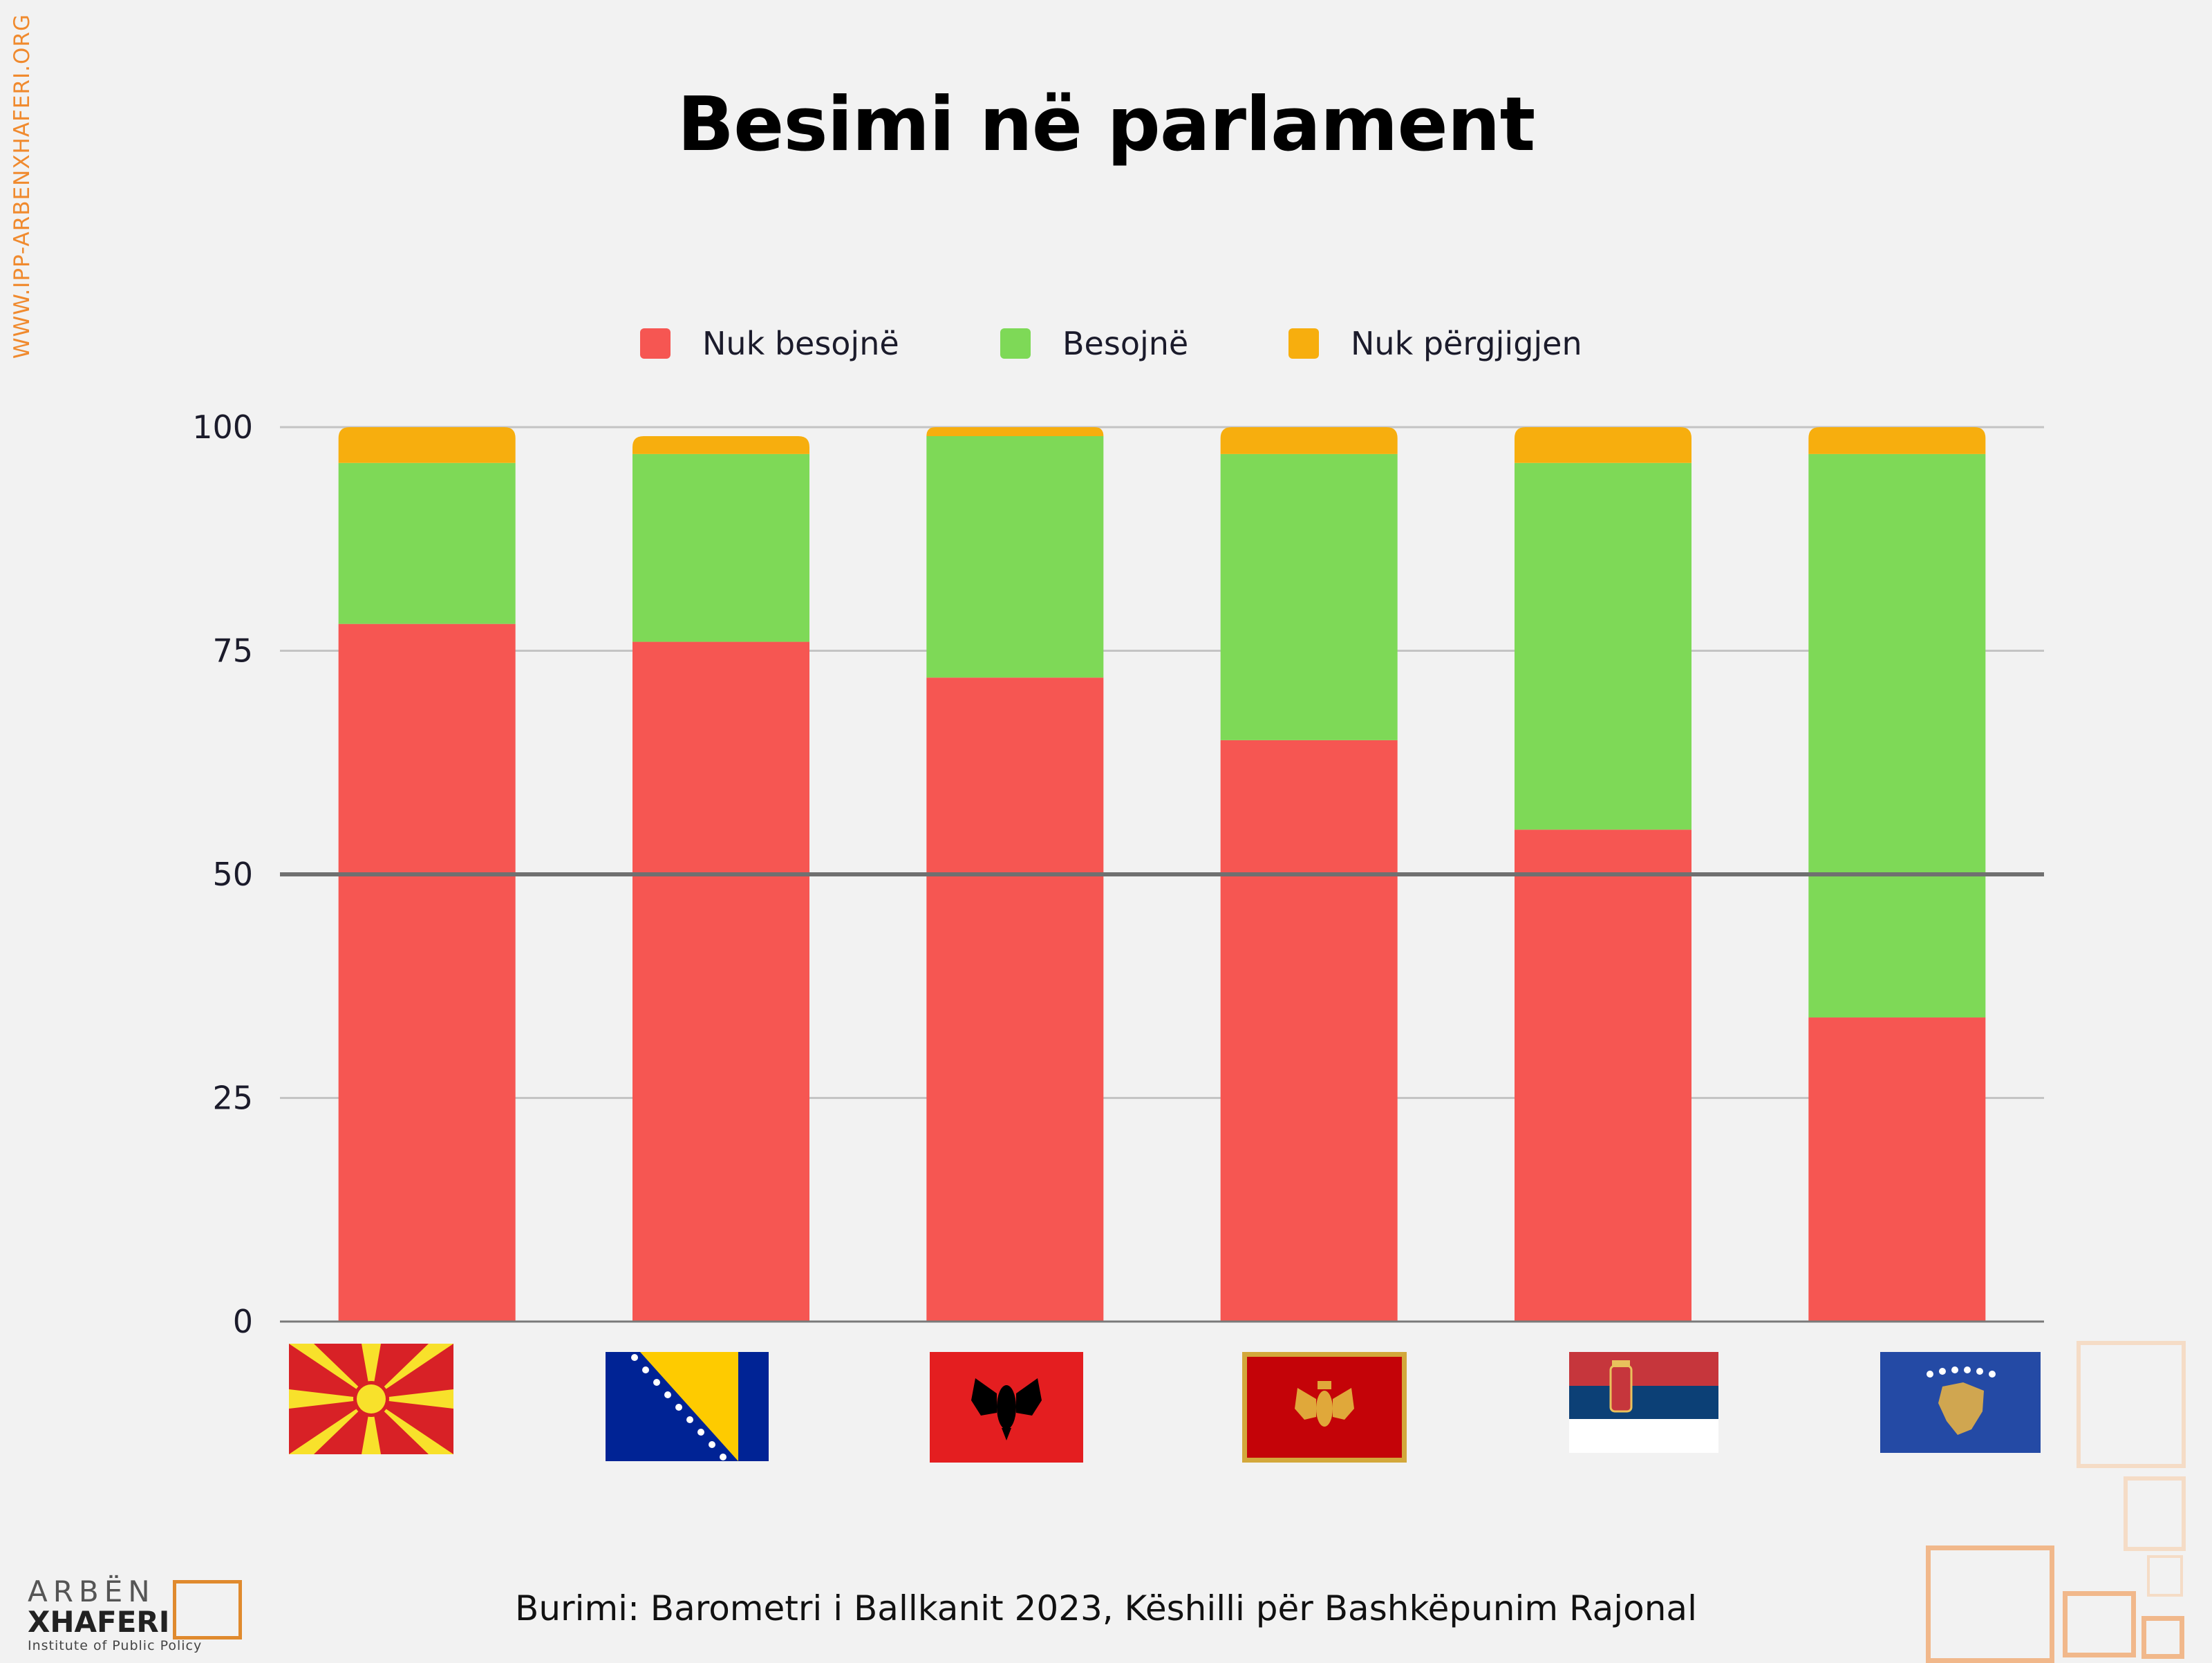 The image size is (2212, 1663). What do you see at coordinates (243, 1321) in the screenshot?
I see `y-tick-label: 0` at bounding box center [243, 1321].